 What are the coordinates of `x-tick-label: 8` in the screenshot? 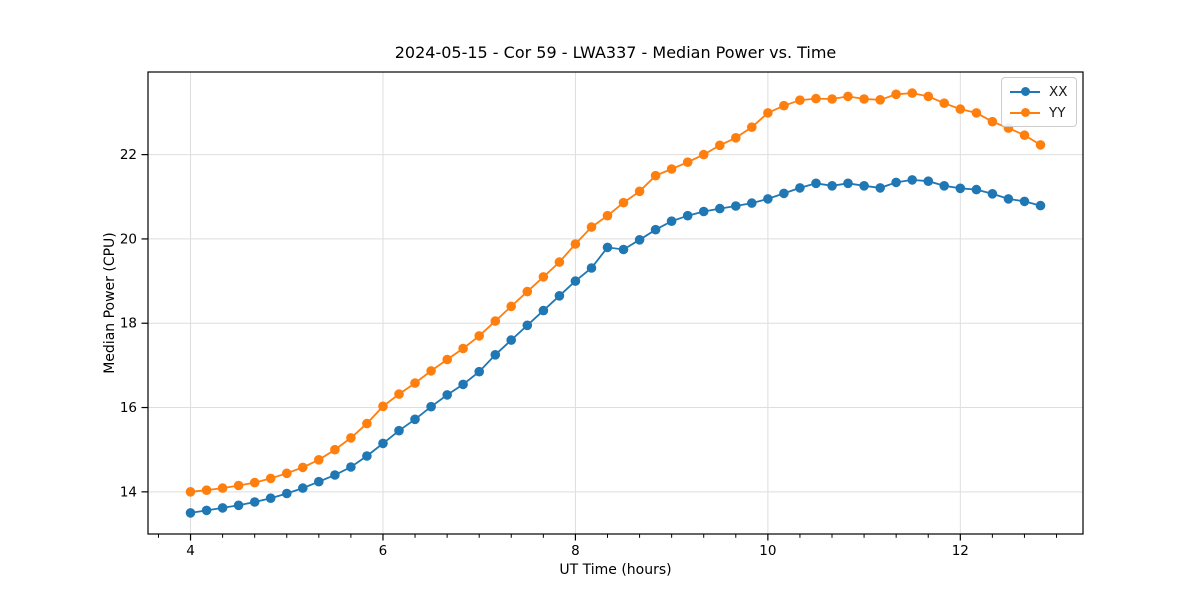 It's located at (575, 551).